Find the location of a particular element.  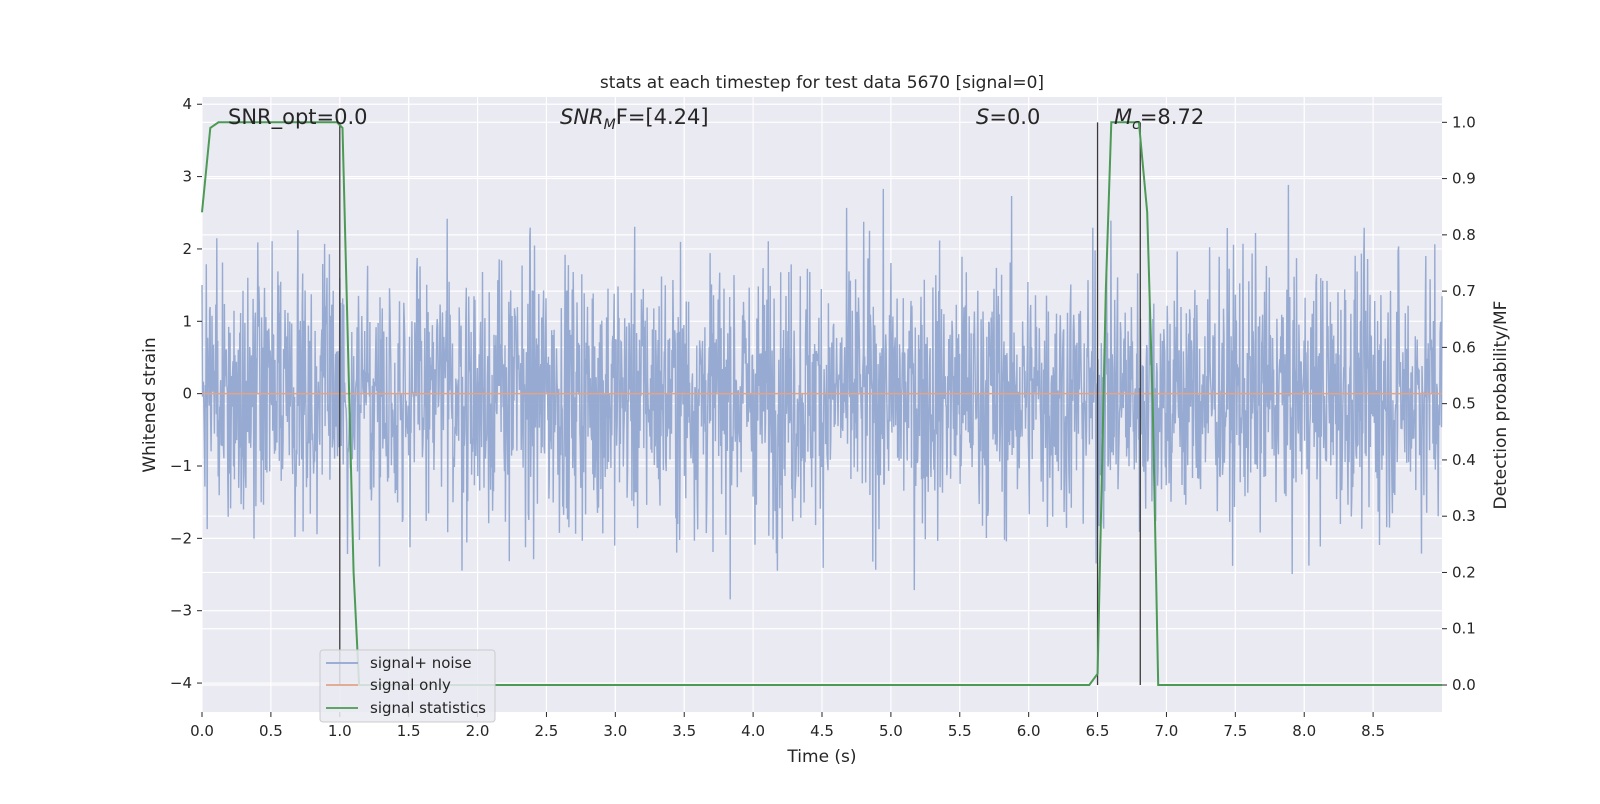

annotation-mc-tail: =8.72 is located at coordinates (1172, 117).